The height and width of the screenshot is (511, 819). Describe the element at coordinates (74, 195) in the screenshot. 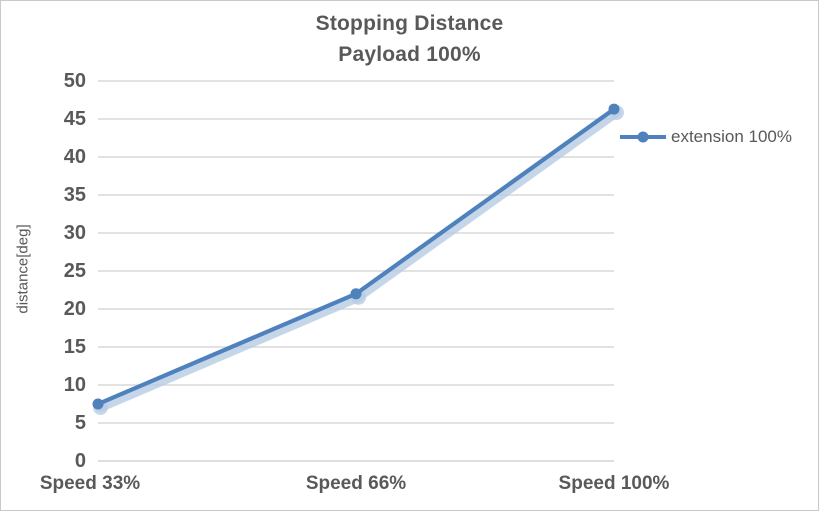

I see `y-axis-tick-label: 35` at that location.